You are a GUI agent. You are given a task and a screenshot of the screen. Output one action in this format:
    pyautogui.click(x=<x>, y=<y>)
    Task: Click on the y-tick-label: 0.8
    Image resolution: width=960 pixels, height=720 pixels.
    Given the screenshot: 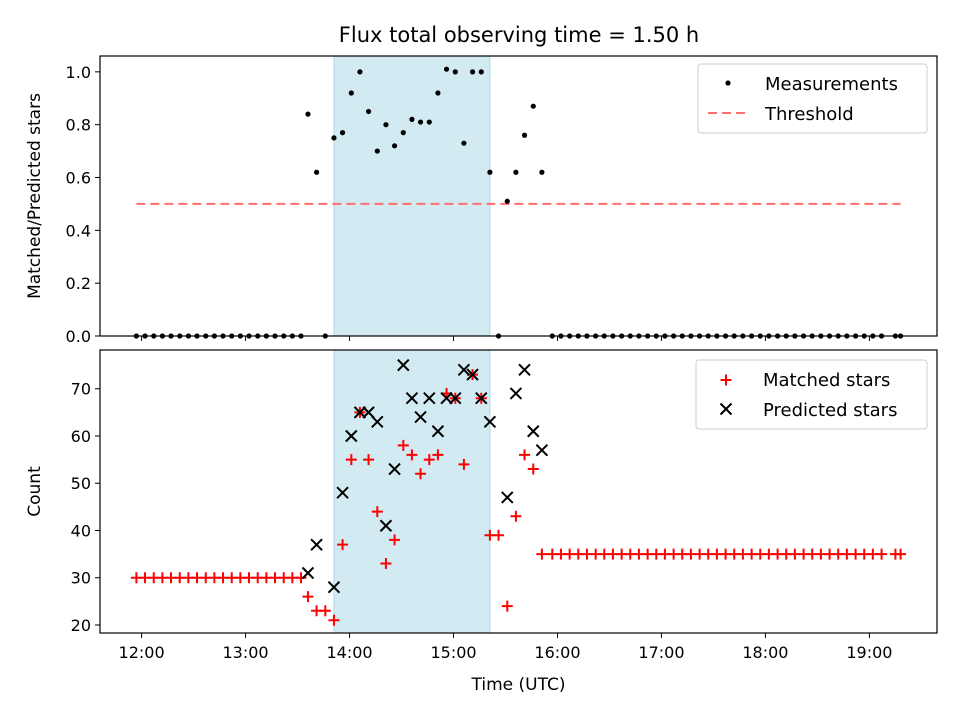 What is the action you would take?
    pyautogui.click(x=78, y=125)
    